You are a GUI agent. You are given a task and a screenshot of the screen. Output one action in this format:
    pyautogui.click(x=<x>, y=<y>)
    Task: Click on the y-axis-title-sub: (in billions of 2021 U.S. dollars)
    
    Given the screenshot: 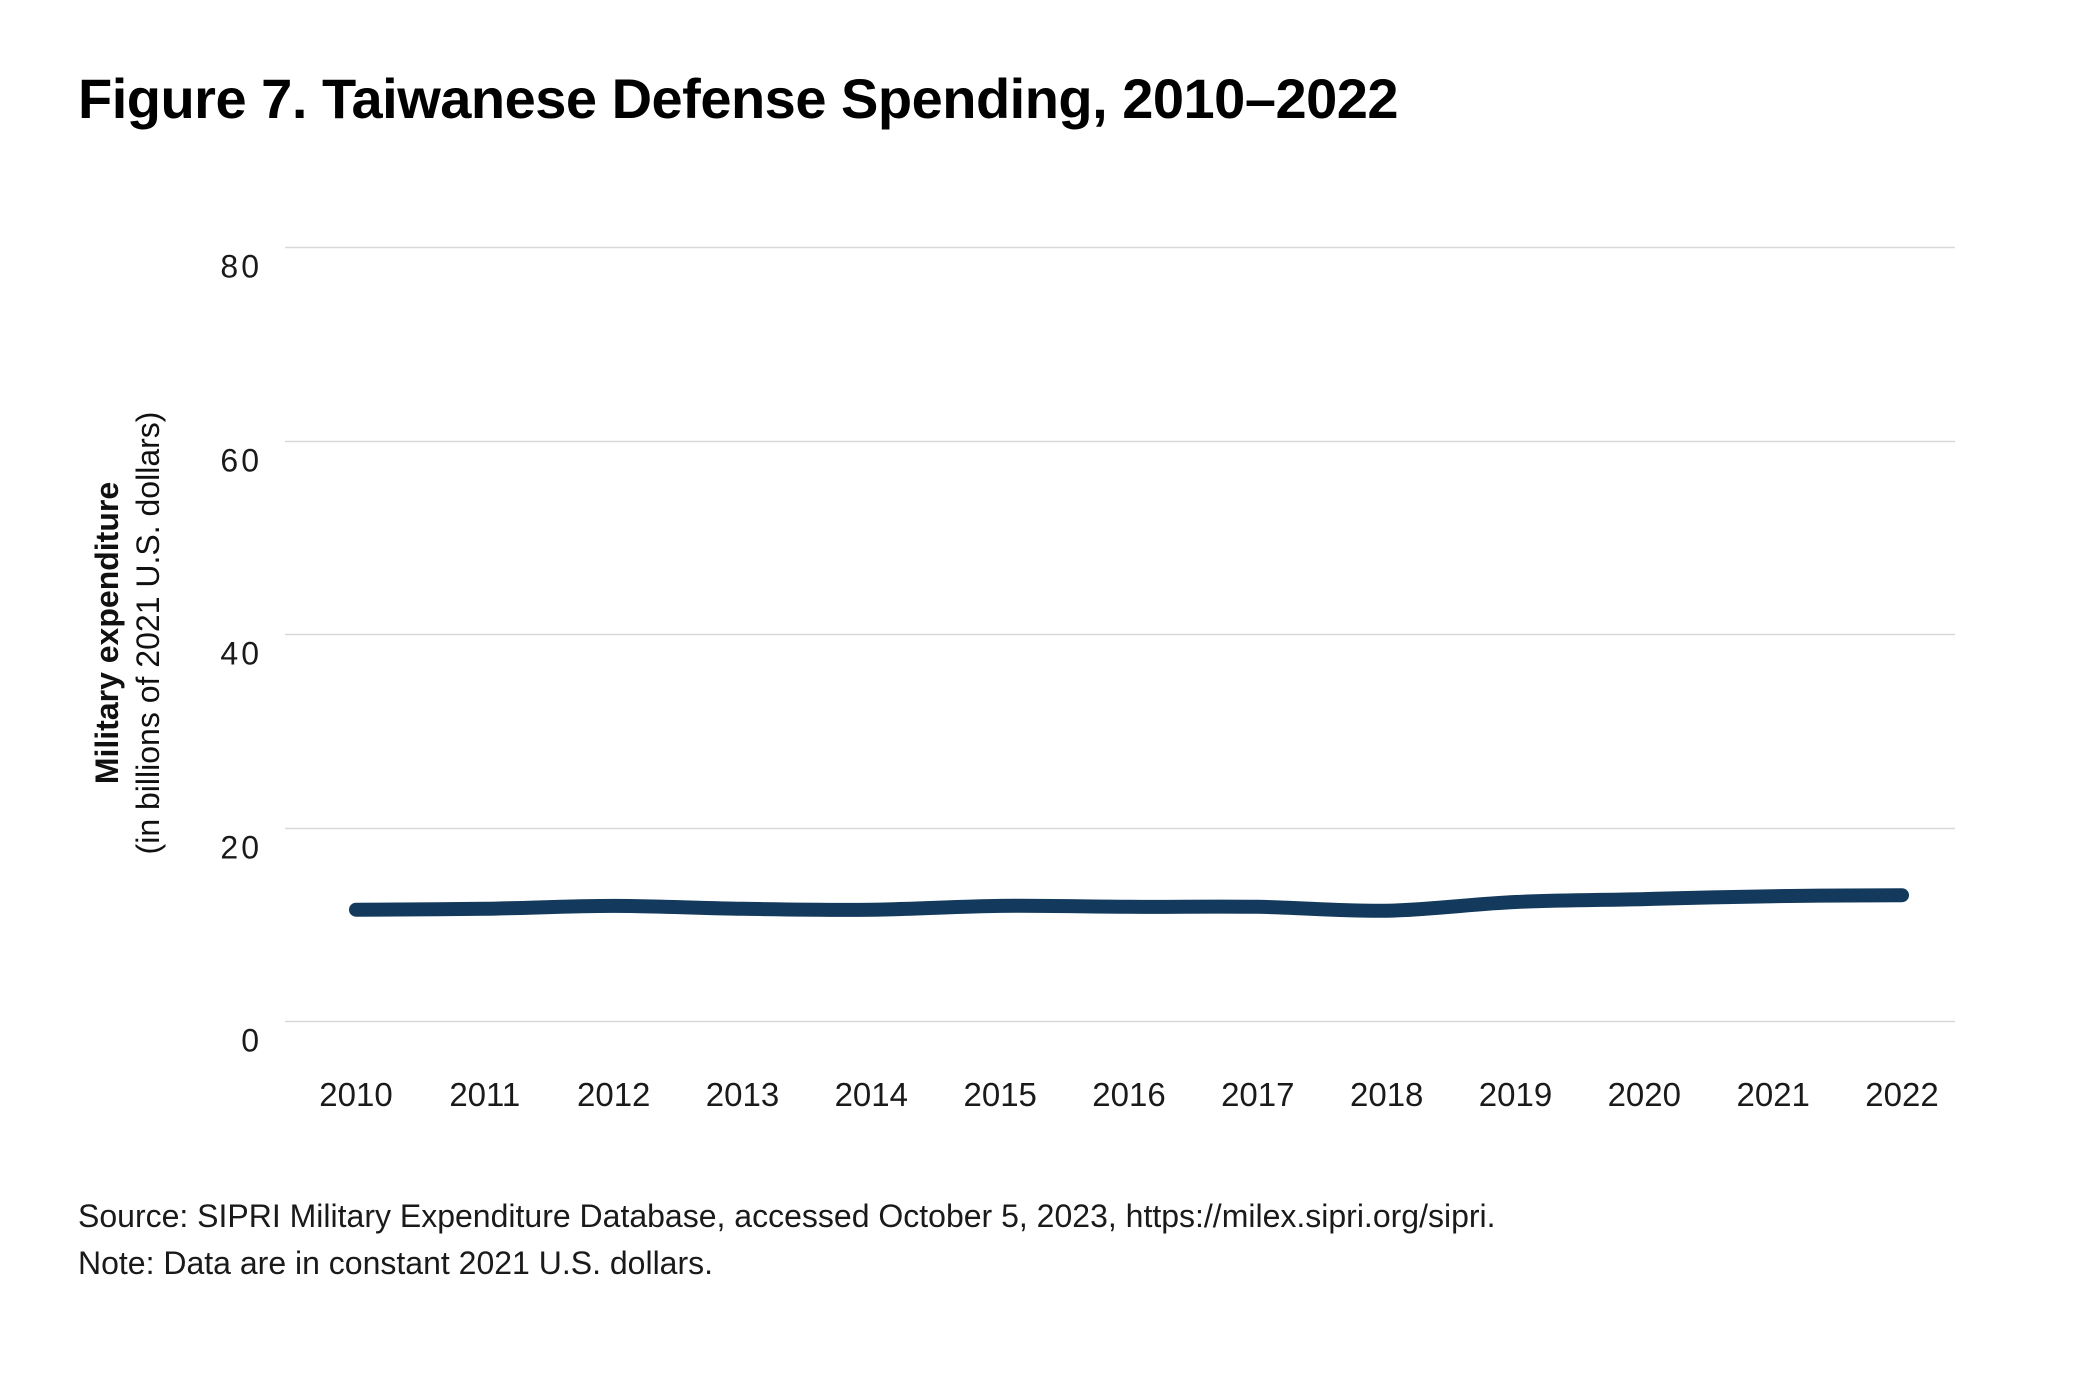 What is the action you would take?
    pyautogui.click(x=148, y=633)
    